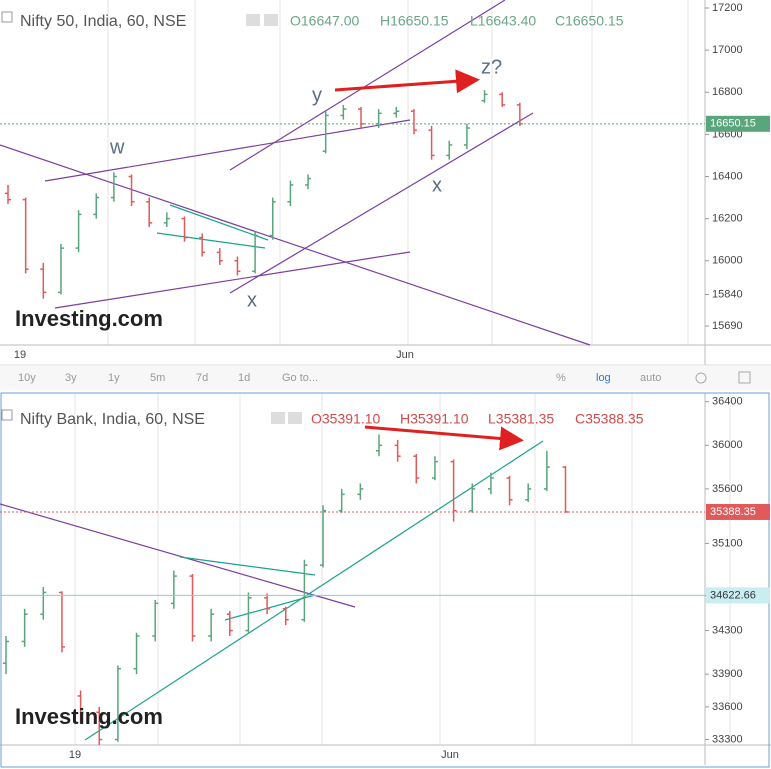  Describe the element at coordinates (744, 377) in the screenshot. I see `fullscreen-icon` at that location.